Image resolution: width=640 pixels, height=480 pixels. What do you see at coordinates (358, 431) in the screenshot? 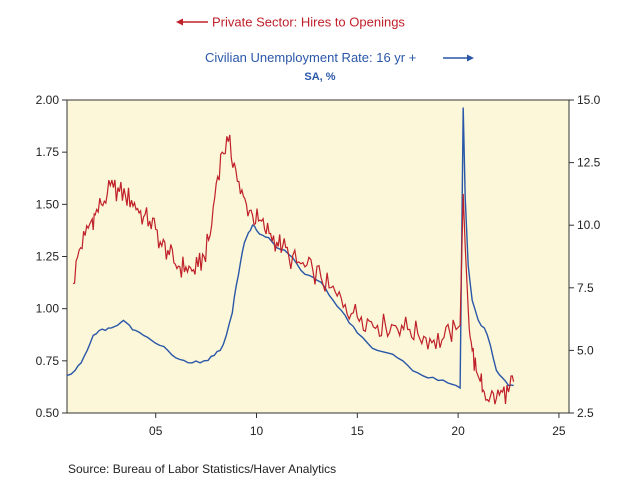
I see `x-tick-label: 15` at bounding box center [358, 431].